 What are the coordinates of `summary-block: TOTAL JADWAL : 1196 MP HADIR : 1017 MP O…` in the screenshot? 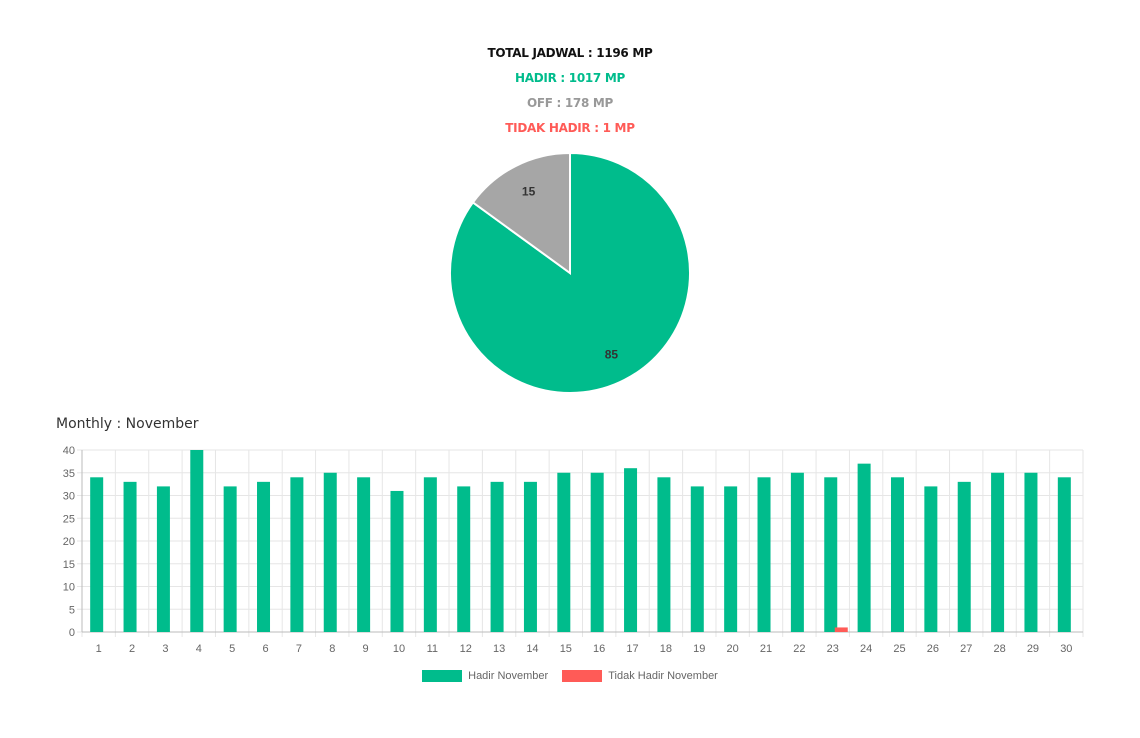 It's located at (570, 92).